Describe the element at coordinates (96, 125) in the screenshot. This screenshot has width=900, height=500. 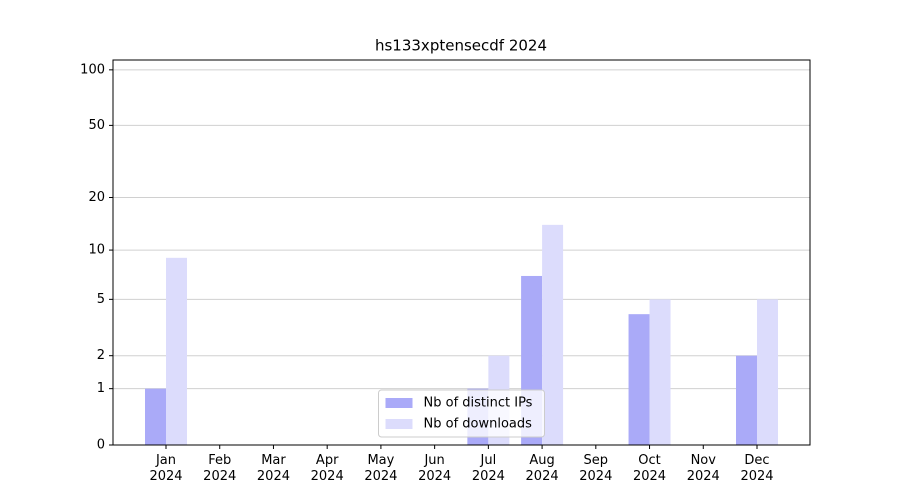
I see `y-tick-label: 50` at that location.